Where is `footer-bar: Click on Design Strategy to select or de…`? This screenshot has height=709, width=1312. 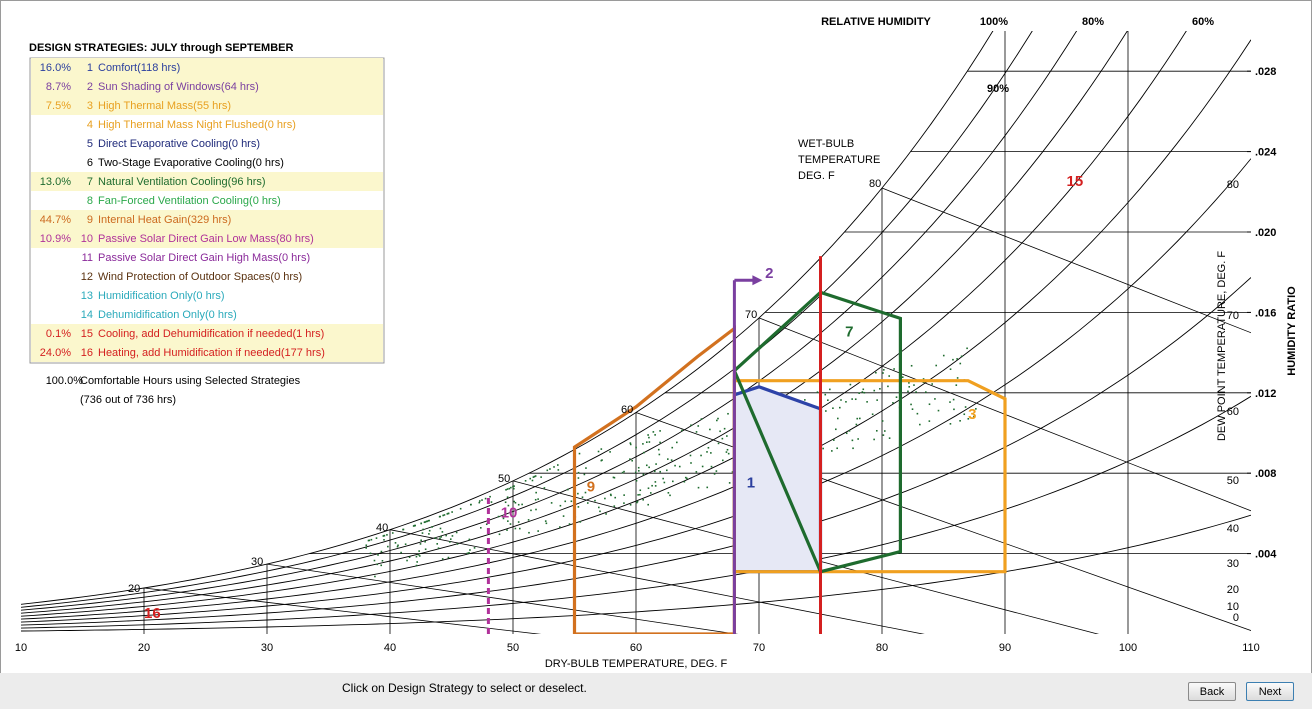
footer-bar: Click on Design Strategy to select or de… is located at coordinates (656, 691).